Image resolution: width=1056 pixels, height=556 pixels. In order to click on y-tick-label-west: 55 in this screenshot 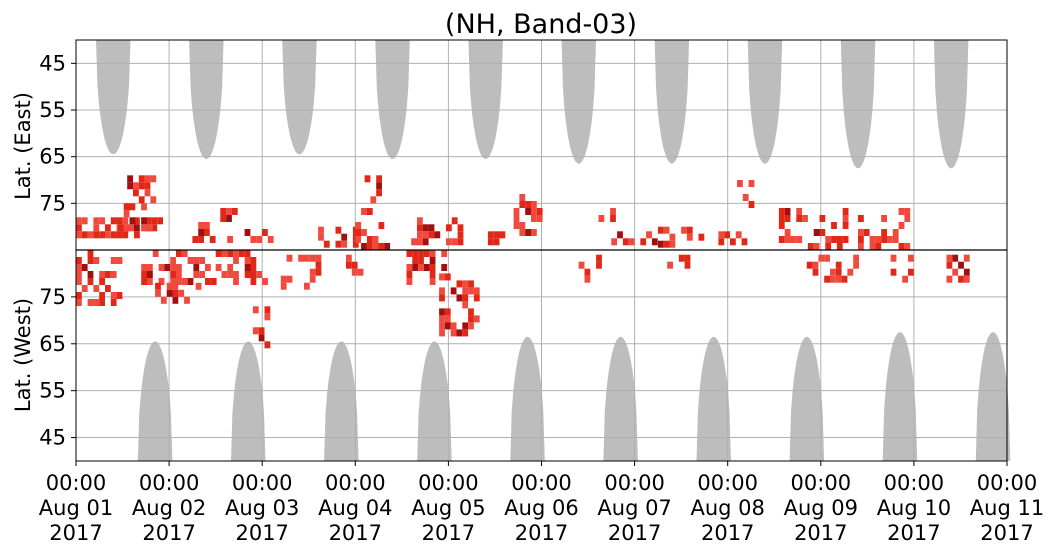, I will do `click(52, 391)`.